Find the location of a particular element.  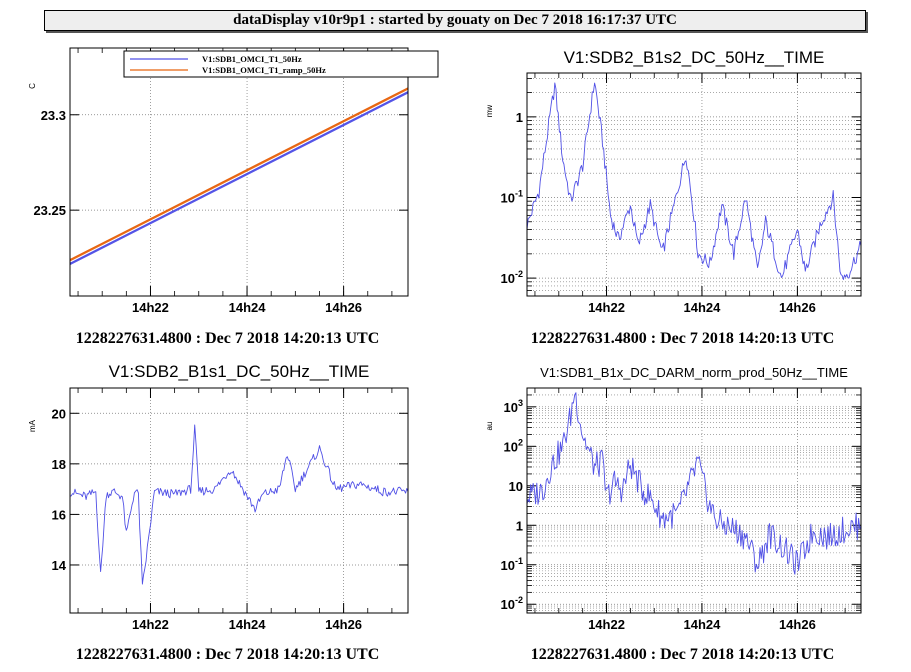

series-line-1-shadow is located at coordinates (239, 179).